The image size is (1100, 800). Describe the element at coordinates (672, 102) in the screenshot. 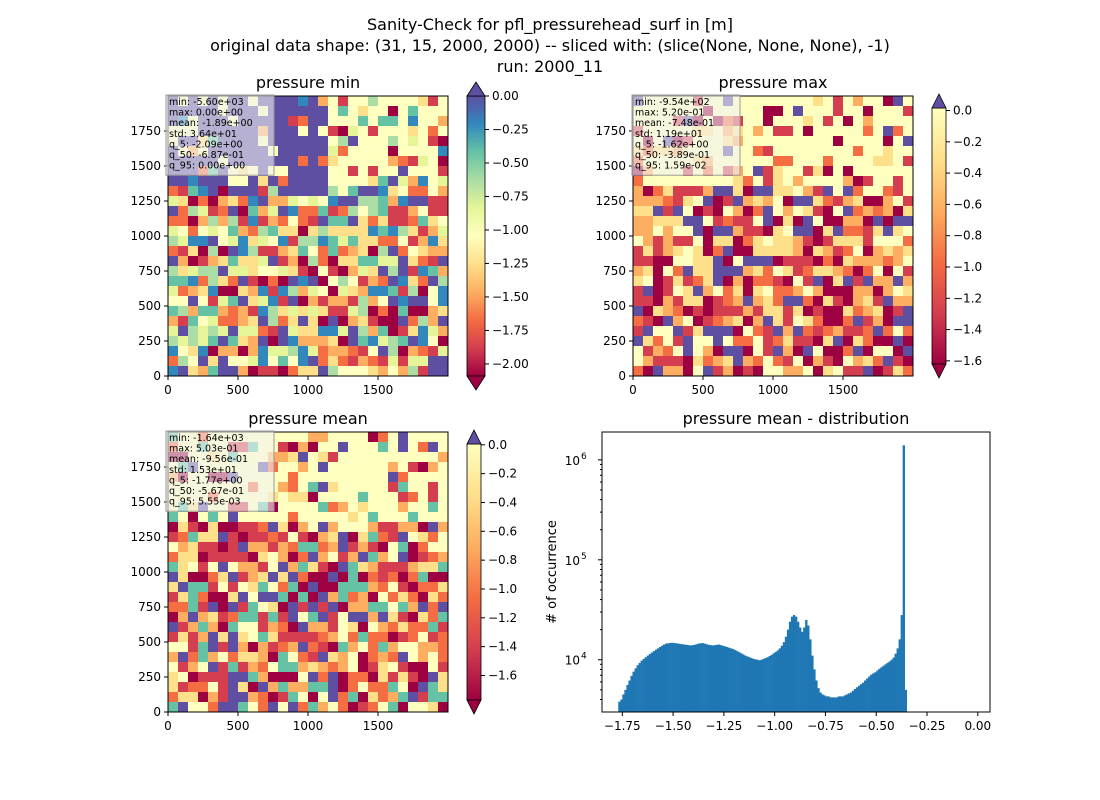

I see `stats-line: min: -9.54e+02` at that location.